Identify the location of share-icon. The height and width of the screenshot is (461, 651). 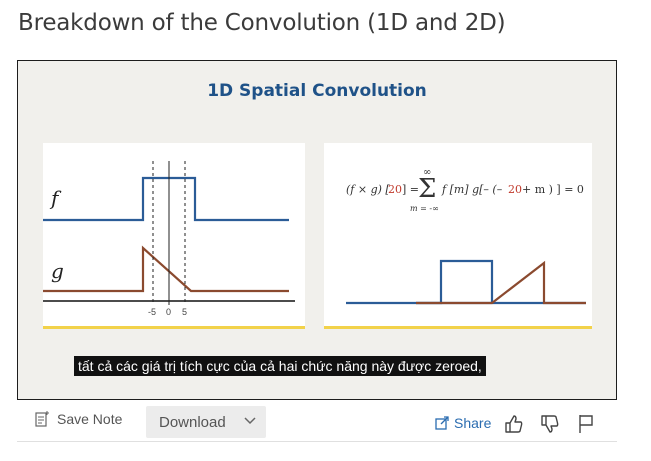
(442, 423).